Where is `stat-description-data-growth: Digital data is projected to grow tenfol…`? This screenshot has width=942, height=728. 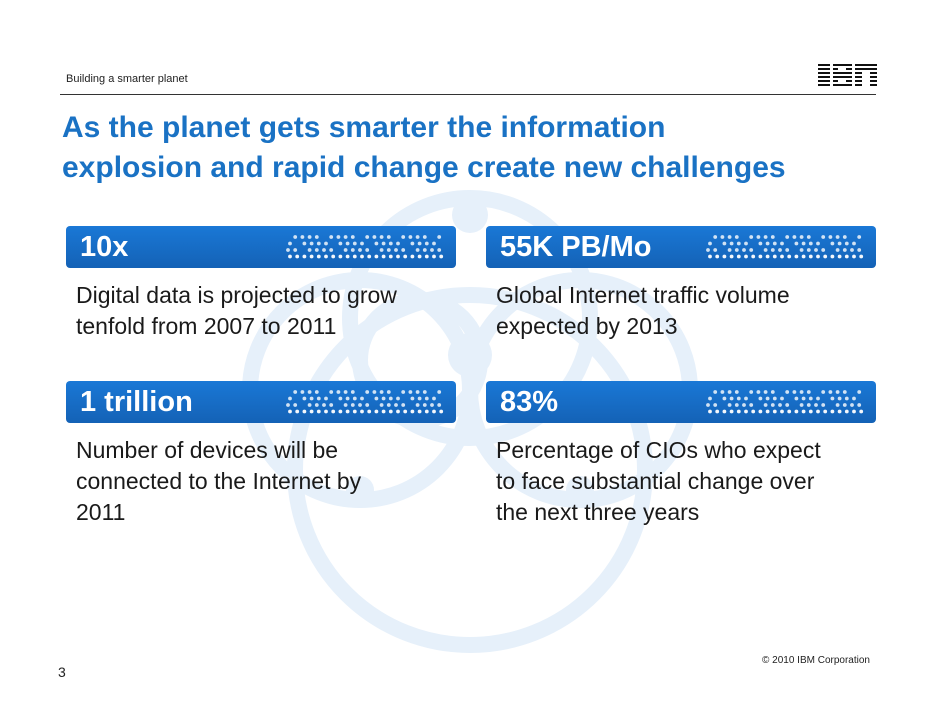
stat-description-data-growth: Digital data is projected to grow tenfol… is located at coordinates (271, 311).